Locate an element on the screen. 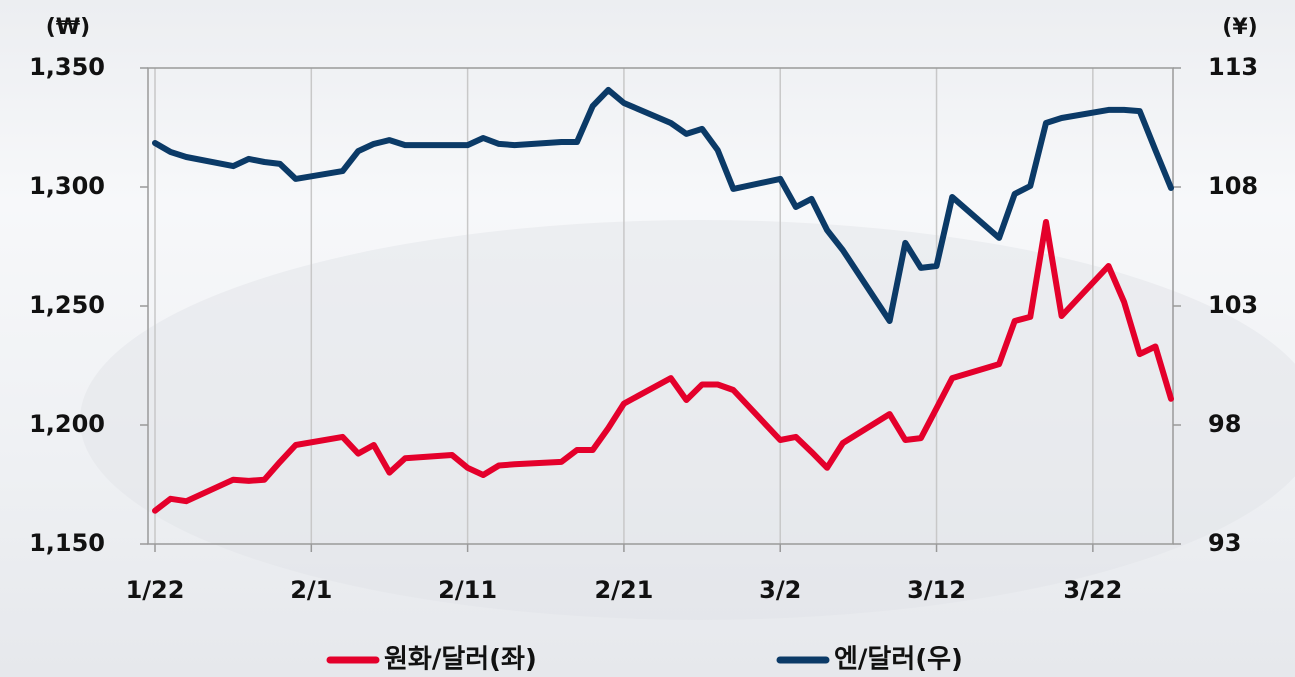  y-tick-label: 1,200 is located at coordinates (67, 424).